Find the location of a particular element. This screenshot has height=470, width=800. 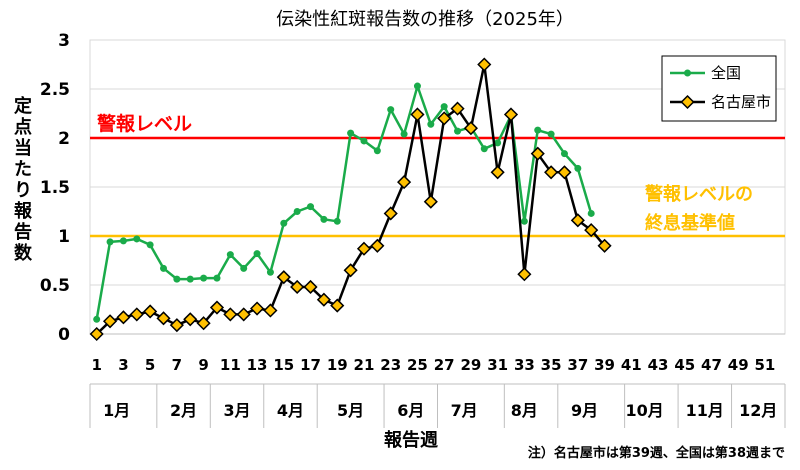

y-tick-label: 2.5 is located at coordinates (55, 90).